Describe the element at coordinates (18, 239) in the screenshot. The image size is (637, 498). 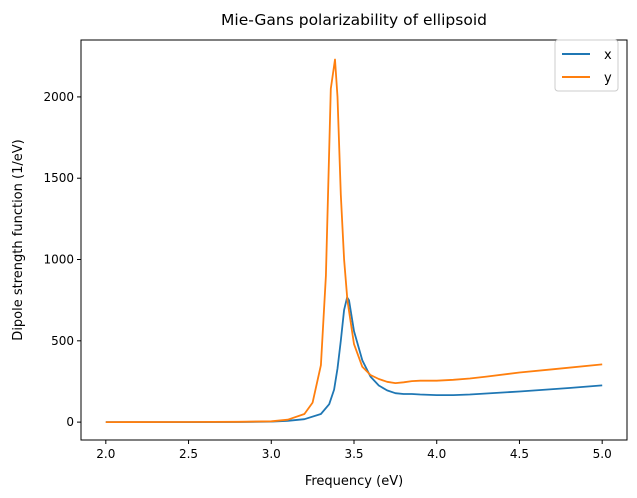
I see `y-axis-label: Dipole strength function (1/eV)` at that location.